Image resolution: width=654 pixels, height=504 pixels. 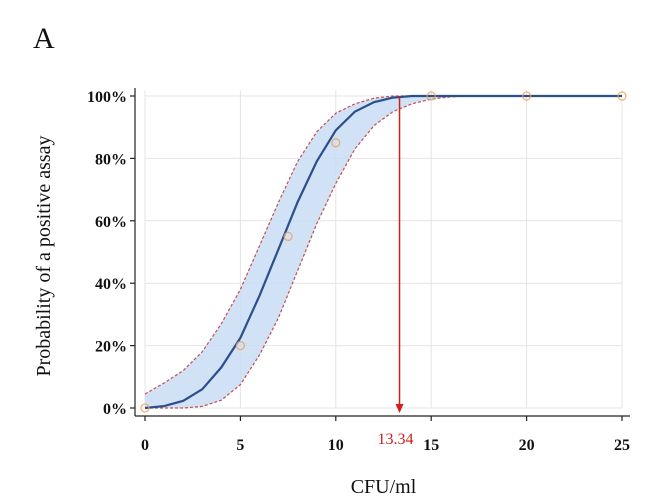 I want to click on x-tick-label: 15, so click(x=431, y=445).